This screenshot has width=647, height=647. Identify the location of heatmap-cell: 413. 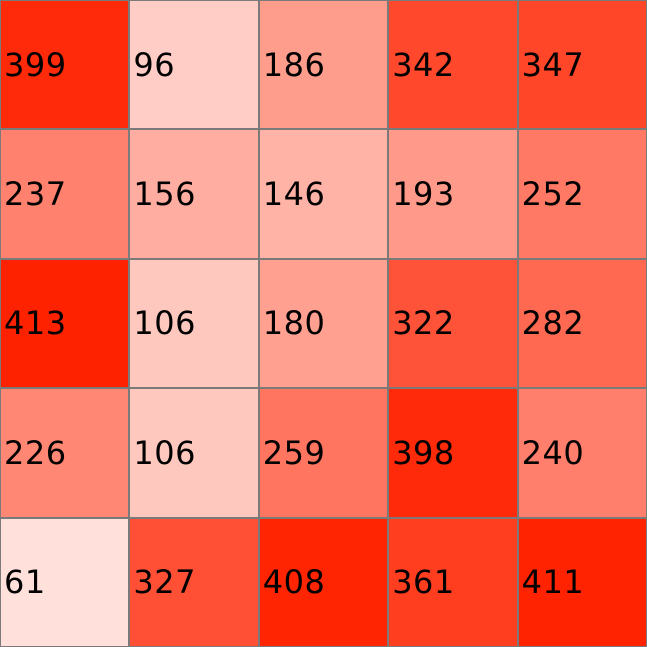
(65, 323).